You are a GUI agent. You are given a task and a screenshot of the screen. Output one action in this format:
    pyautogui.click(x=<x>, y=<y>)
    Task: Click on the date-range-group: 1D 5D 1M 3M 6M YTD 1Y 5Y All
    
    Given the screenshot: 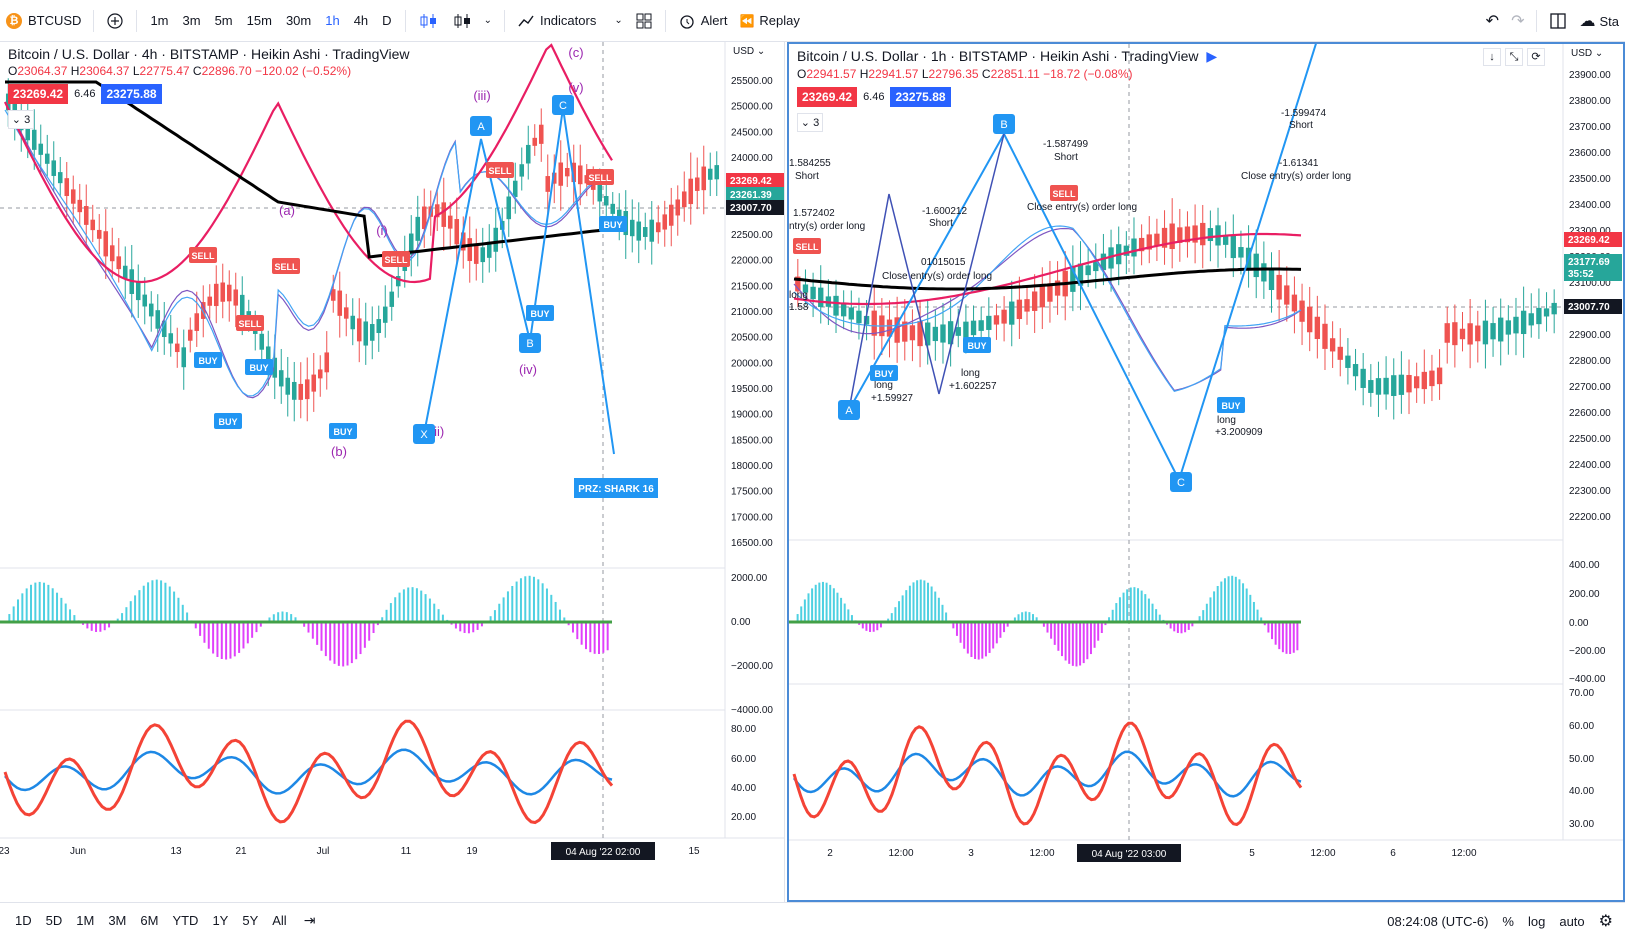 What is the action you would take?
    pyautogui.click(x=151, y=920)
    